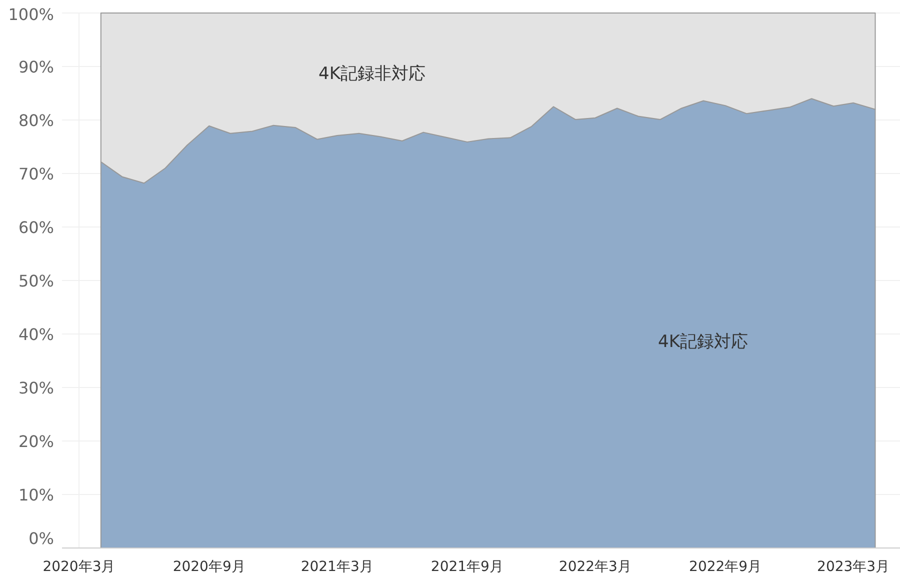  What do you see at coordinates (209, 567) in the screenshot?
I see `x-tick-label: 2020年9月` at bounding box center [209, 567].